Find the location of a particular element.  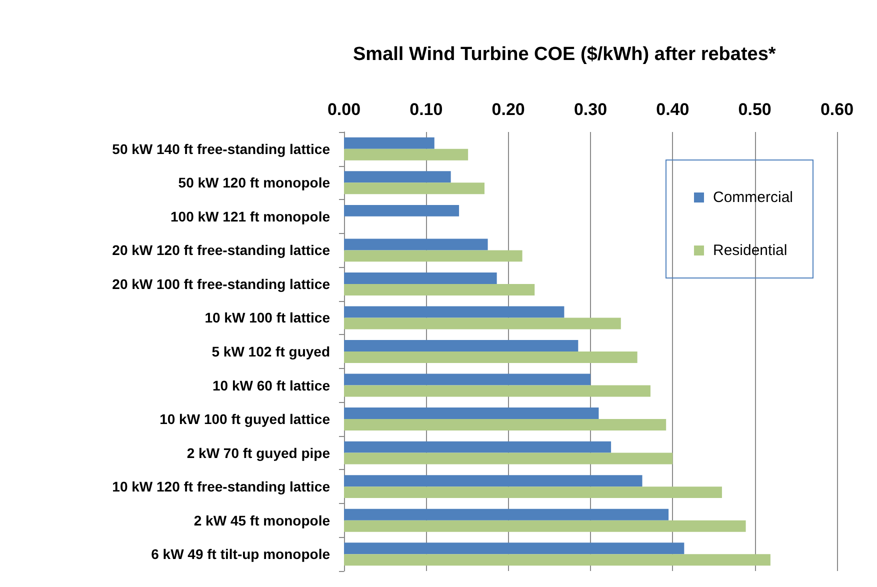

legend-label: Commercial is located at coordinates (753, 197).